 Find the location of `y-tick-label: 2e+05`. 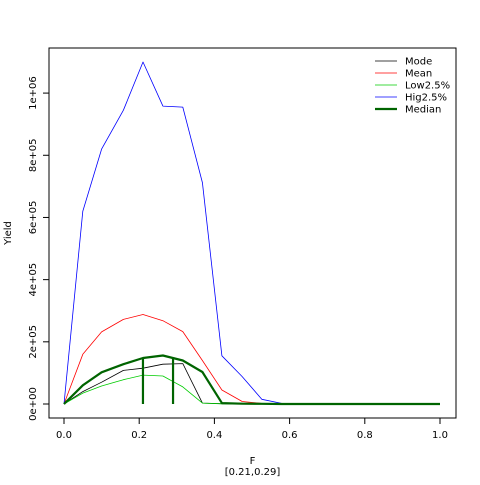

y-tick-label: 2e+05 is located at coordinates (33, 342).